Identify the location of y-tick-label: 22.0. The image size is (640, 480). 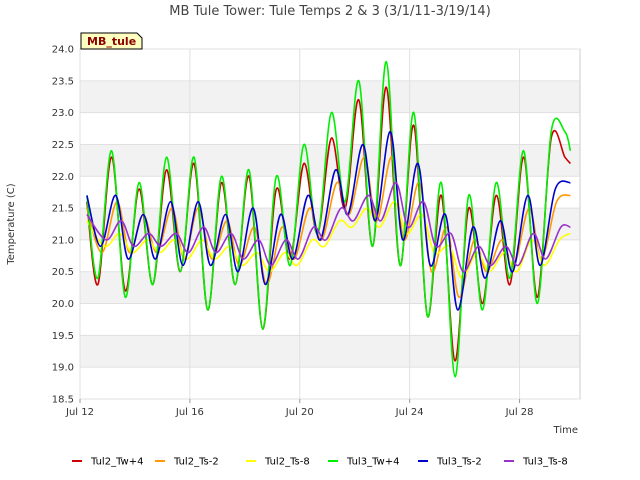
(63, 177).